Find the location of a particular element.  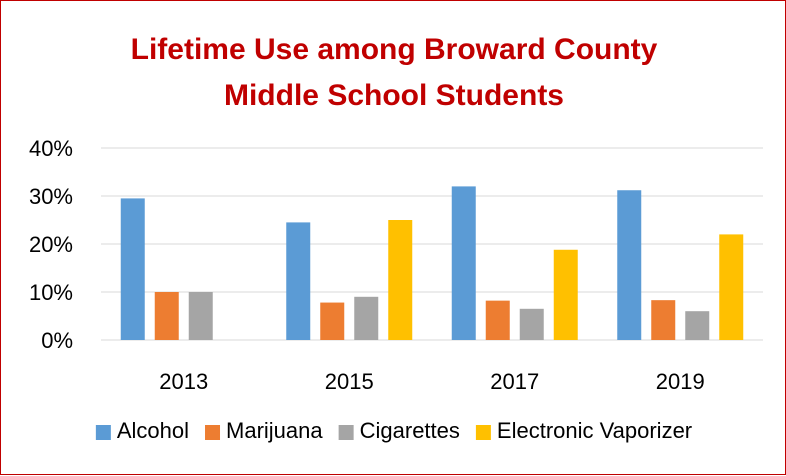

legend-swatch-marijuana is located at coordinates (213, 432).